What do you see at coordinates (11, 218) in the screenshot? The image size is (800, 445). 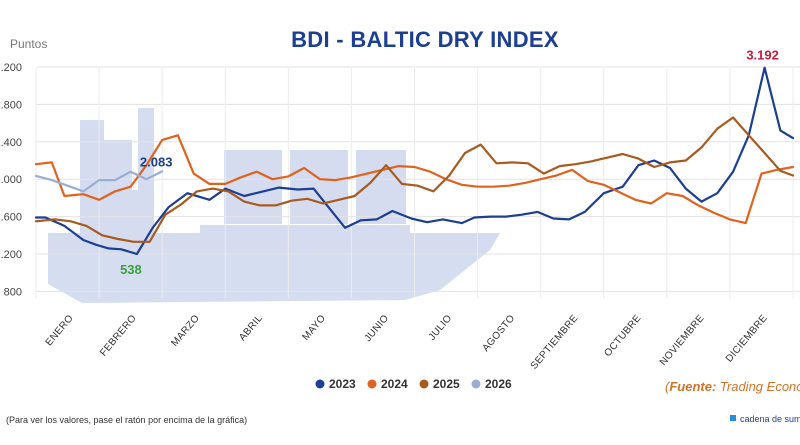 I see `y-tick-label: 1.600` at bounding box center [11, 218].